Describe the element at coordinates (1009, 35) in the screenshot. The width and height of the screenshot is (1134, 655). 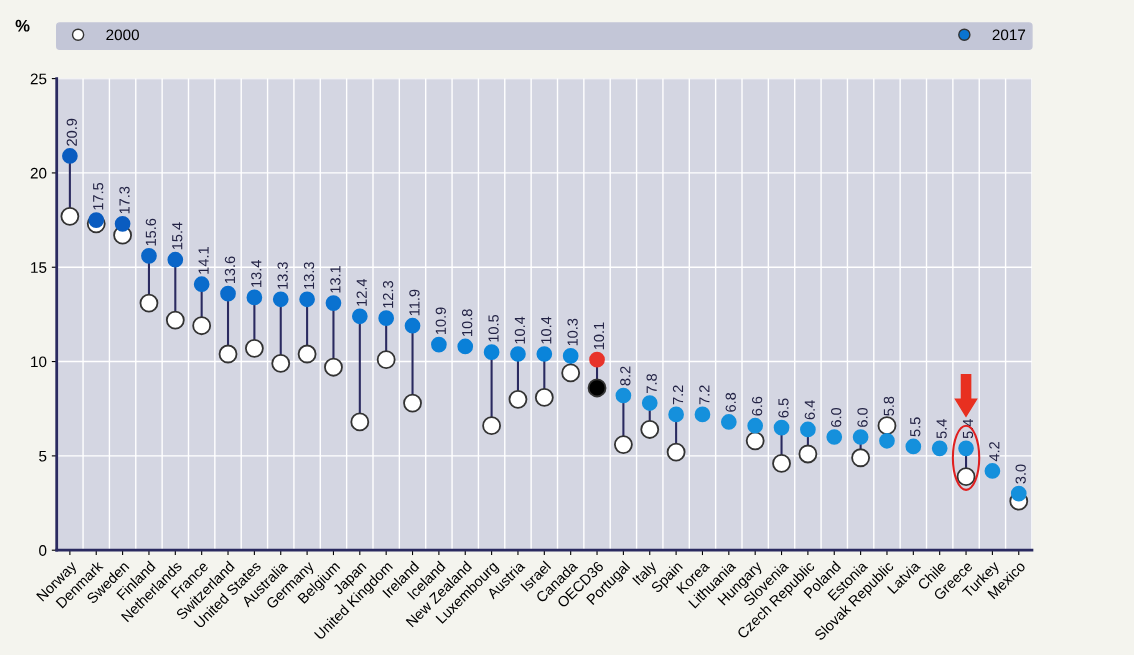
I see `legend-label: 2017` at that location.